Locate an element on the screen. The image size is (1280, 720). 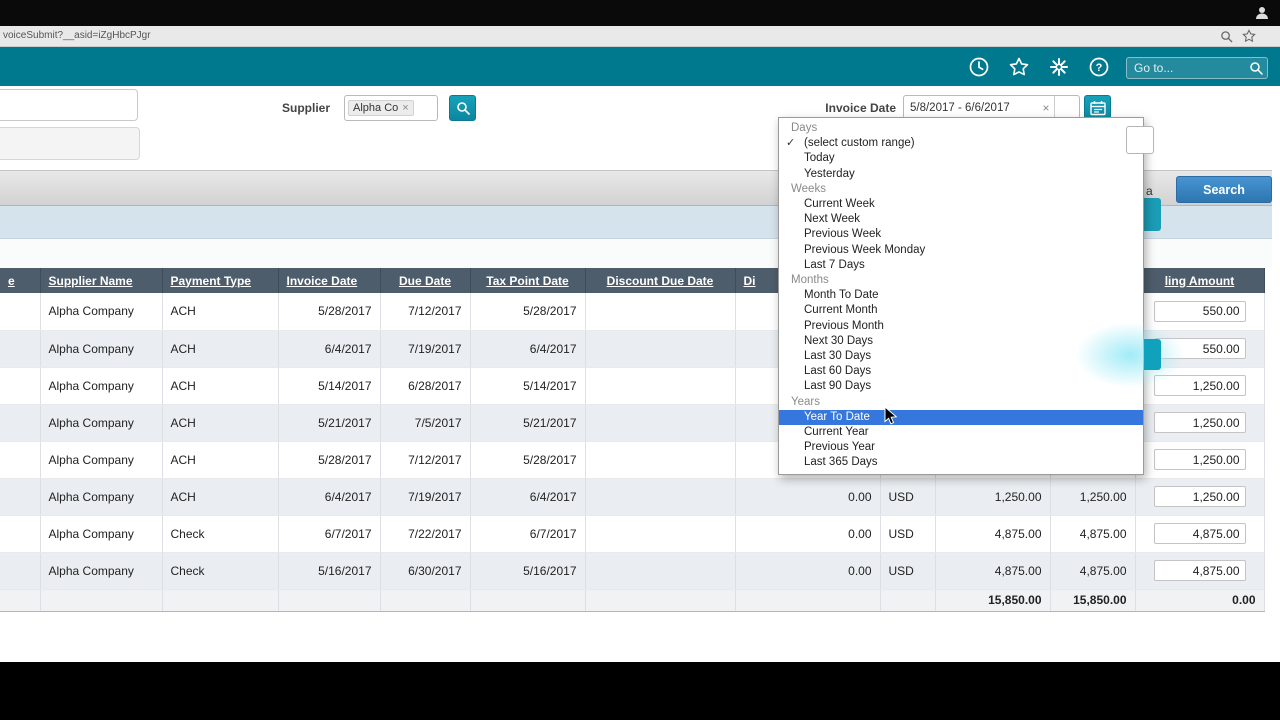
dropdown-option-next-30-days: Next 30 Days is located at coordinates (839, 340).